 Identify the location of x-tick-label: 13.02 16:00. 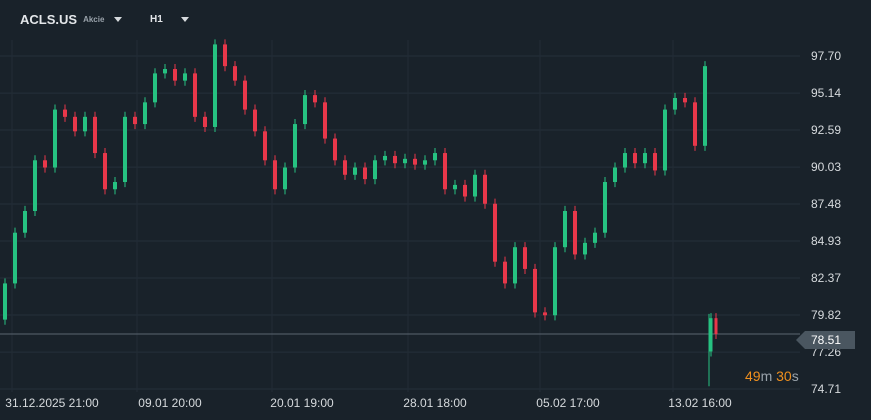
(700, 403).